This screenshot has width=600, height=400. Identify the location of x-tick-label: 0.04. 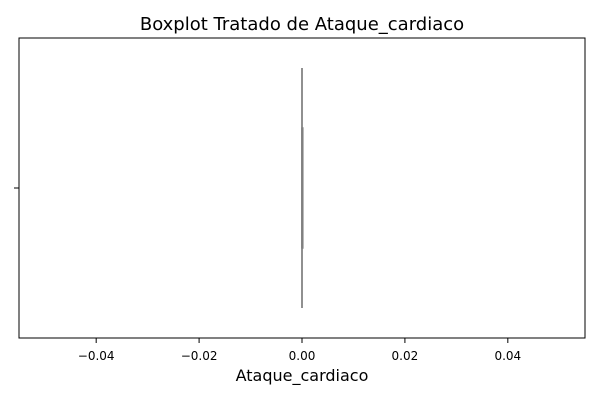
(507, 356).